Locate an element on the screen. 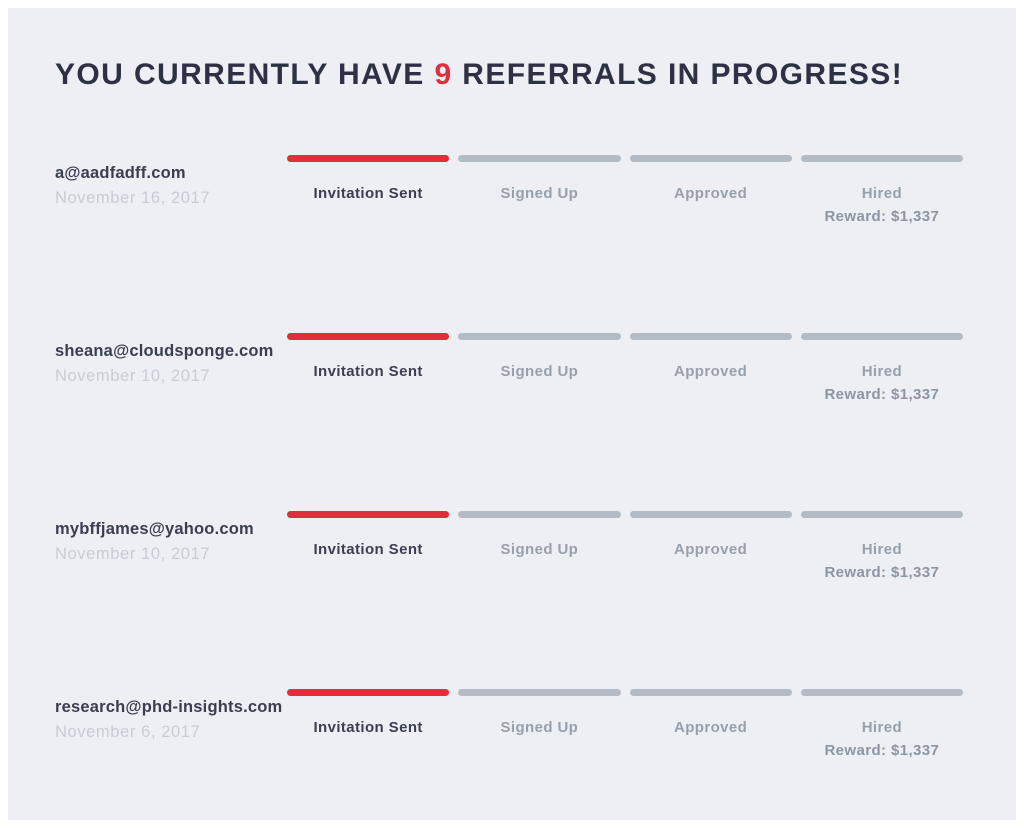 The width and height of the screenshot is (1024, 828). referral-email: sheana@cloudsponge.com is located at coordinates (164, 351).